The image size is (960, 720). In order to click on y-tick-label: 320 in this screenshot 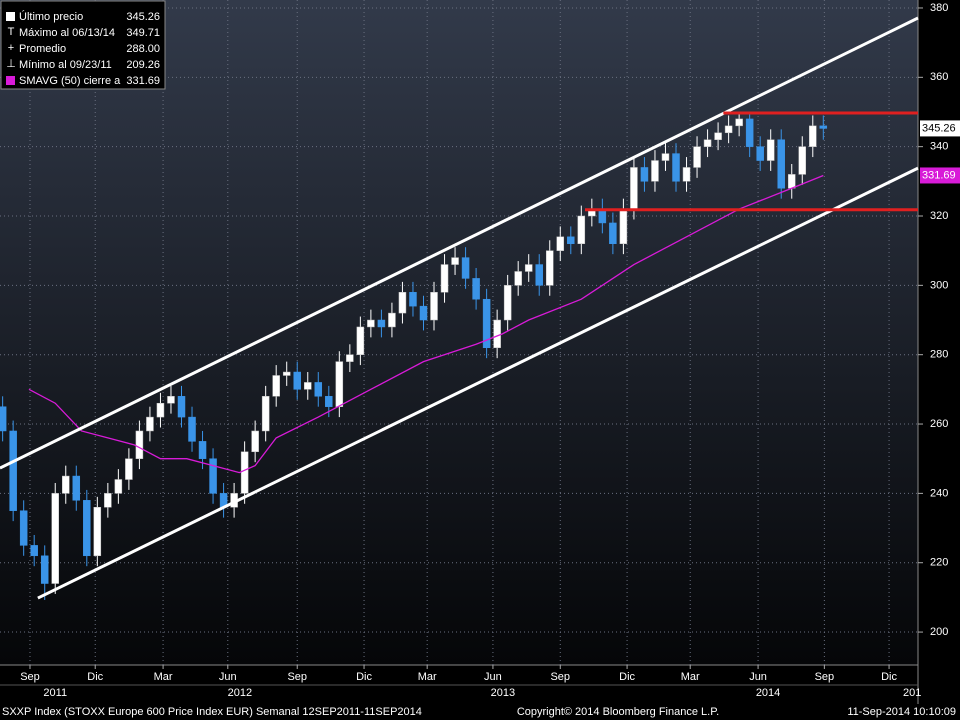, I will do `click(939, 216)`.